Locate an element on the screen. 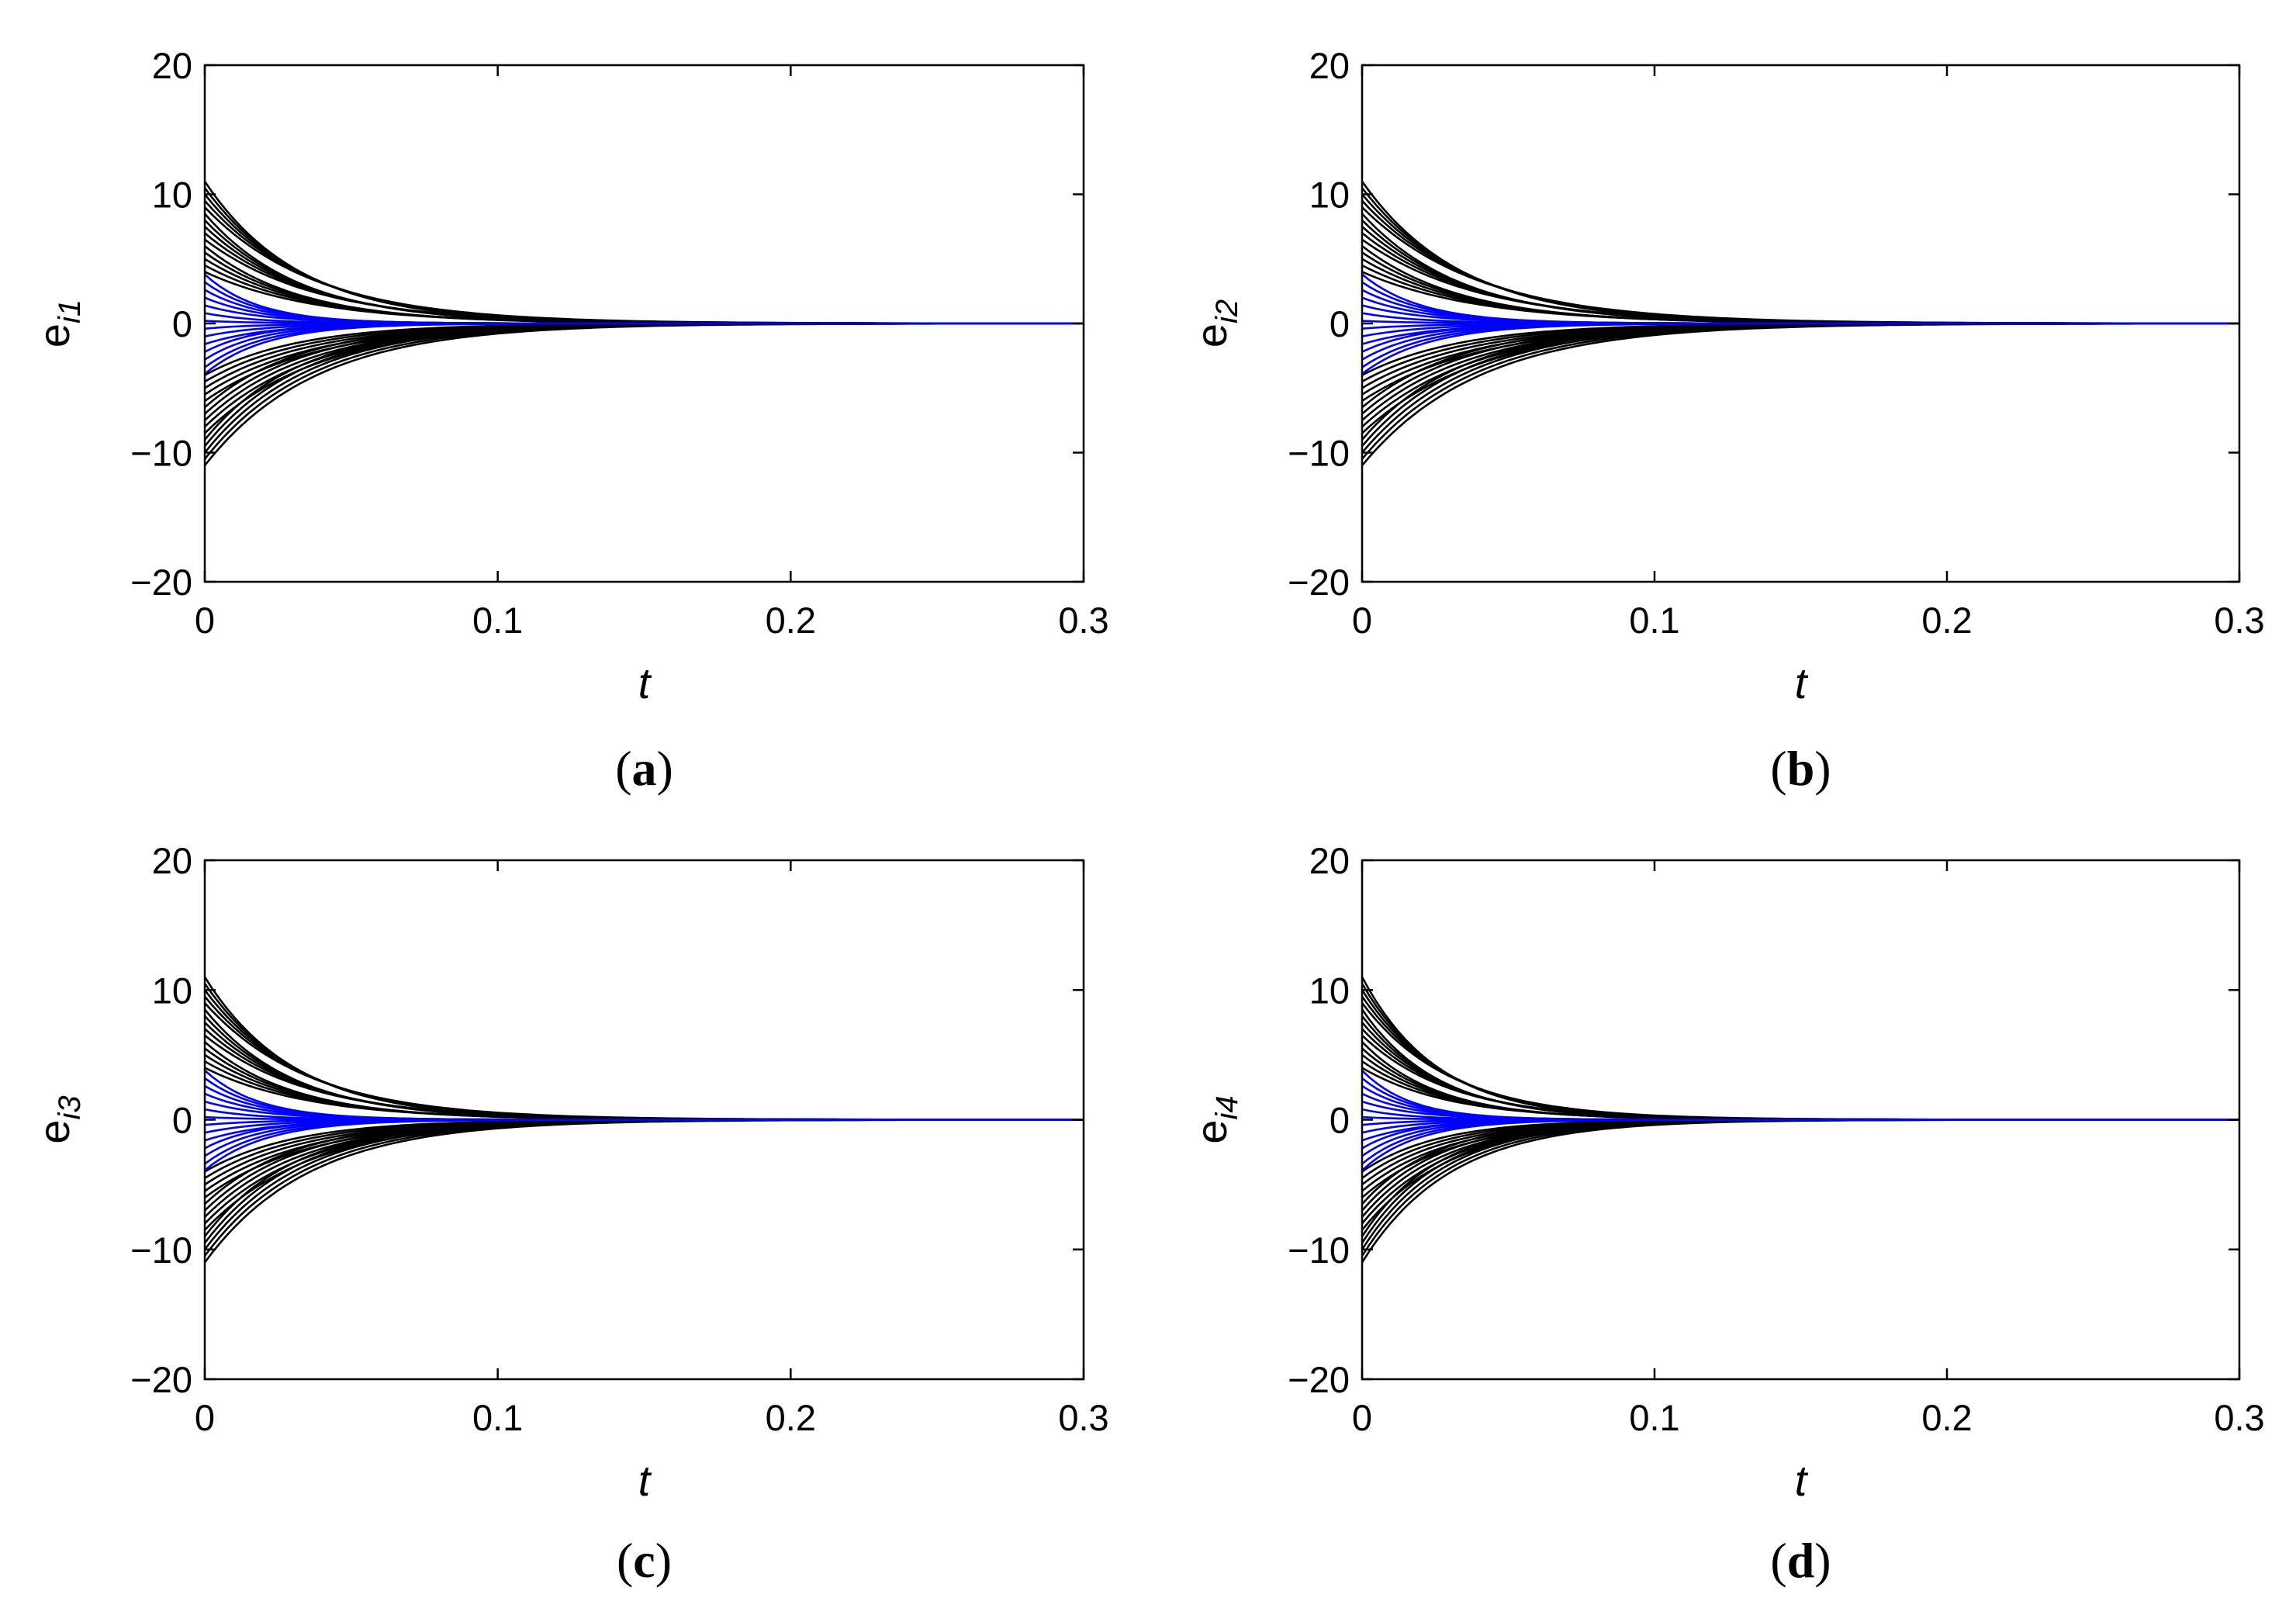 The image size is (2296, 1622). y-axis-label-sub: i3 is located at coordinates (70, 1107).